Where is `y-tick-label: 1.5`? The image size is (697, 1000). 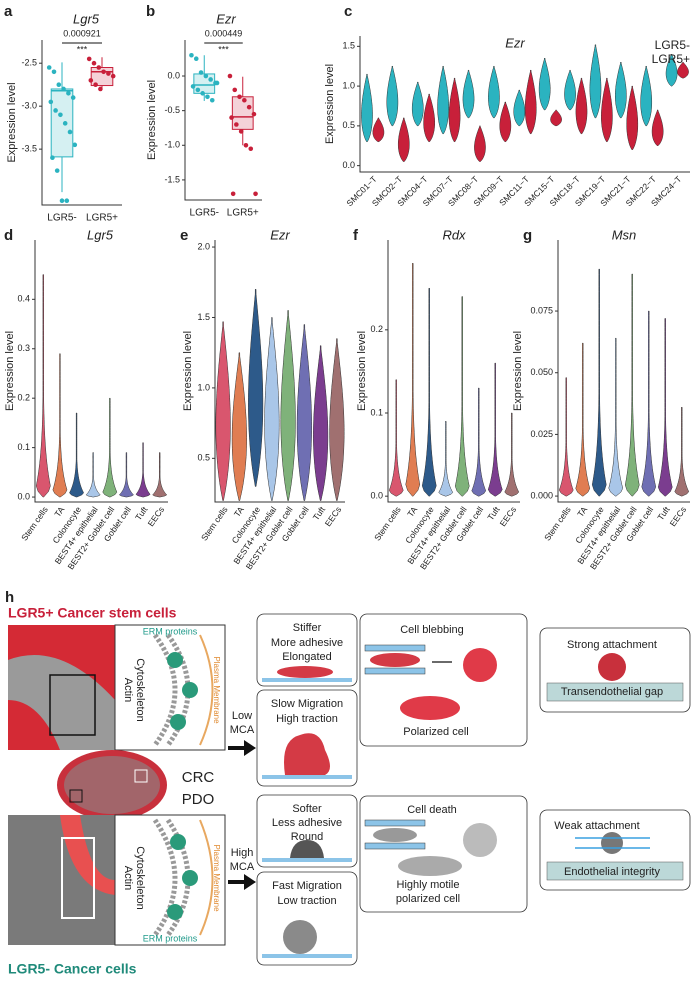 y-tick-label: 1.5 is located at coordinates (348, 46).